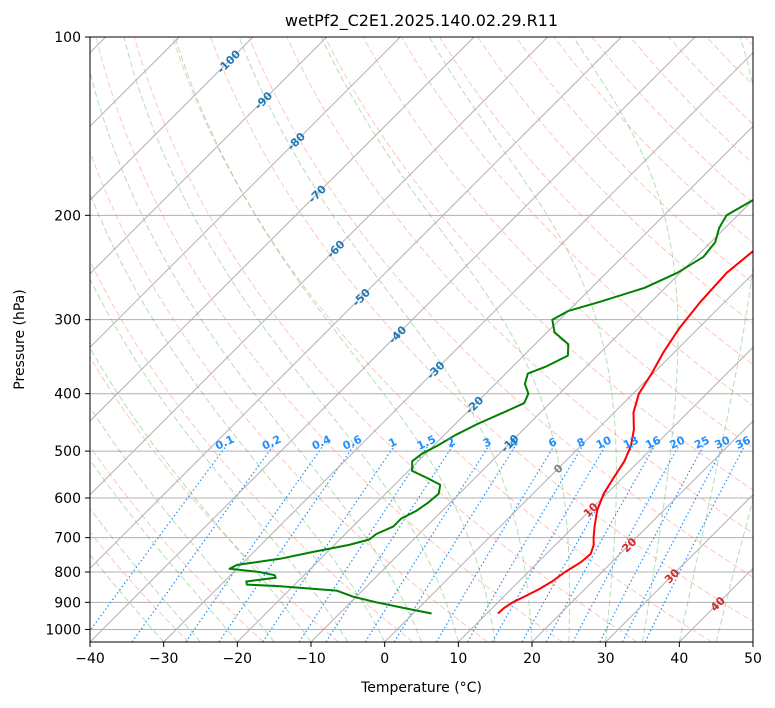 The width and height of the screenshot is (775, 708). What do you see at coordinates (164, 659) in the screenshot?
I see `x-tick-label: −30` at bounding box center [164, 659].